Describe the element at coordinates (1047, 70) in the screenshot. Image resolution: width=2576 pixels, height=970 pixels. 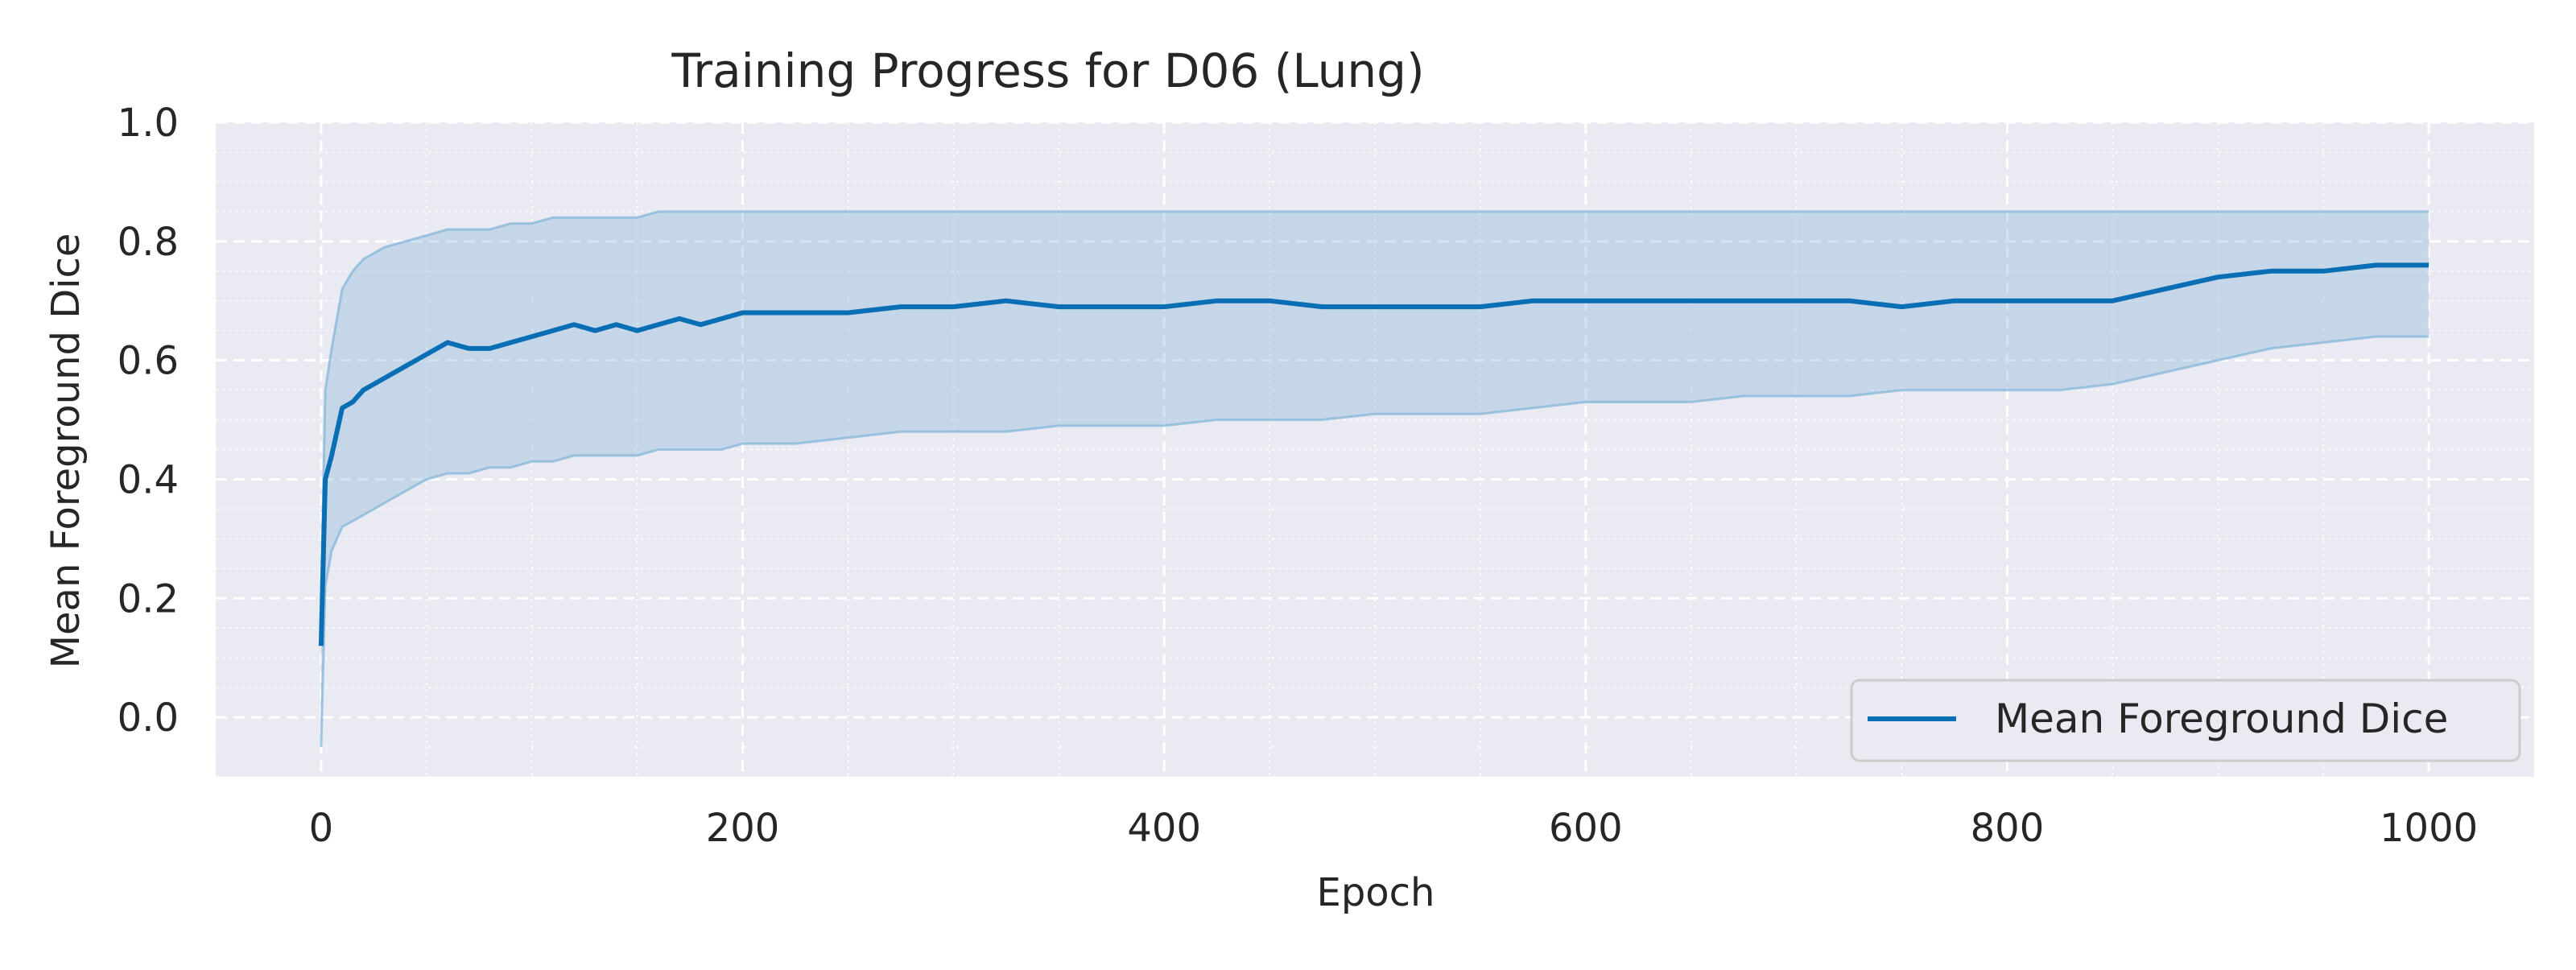
I see `chart-title: Training Progress for D06 (Lung)` at that location.